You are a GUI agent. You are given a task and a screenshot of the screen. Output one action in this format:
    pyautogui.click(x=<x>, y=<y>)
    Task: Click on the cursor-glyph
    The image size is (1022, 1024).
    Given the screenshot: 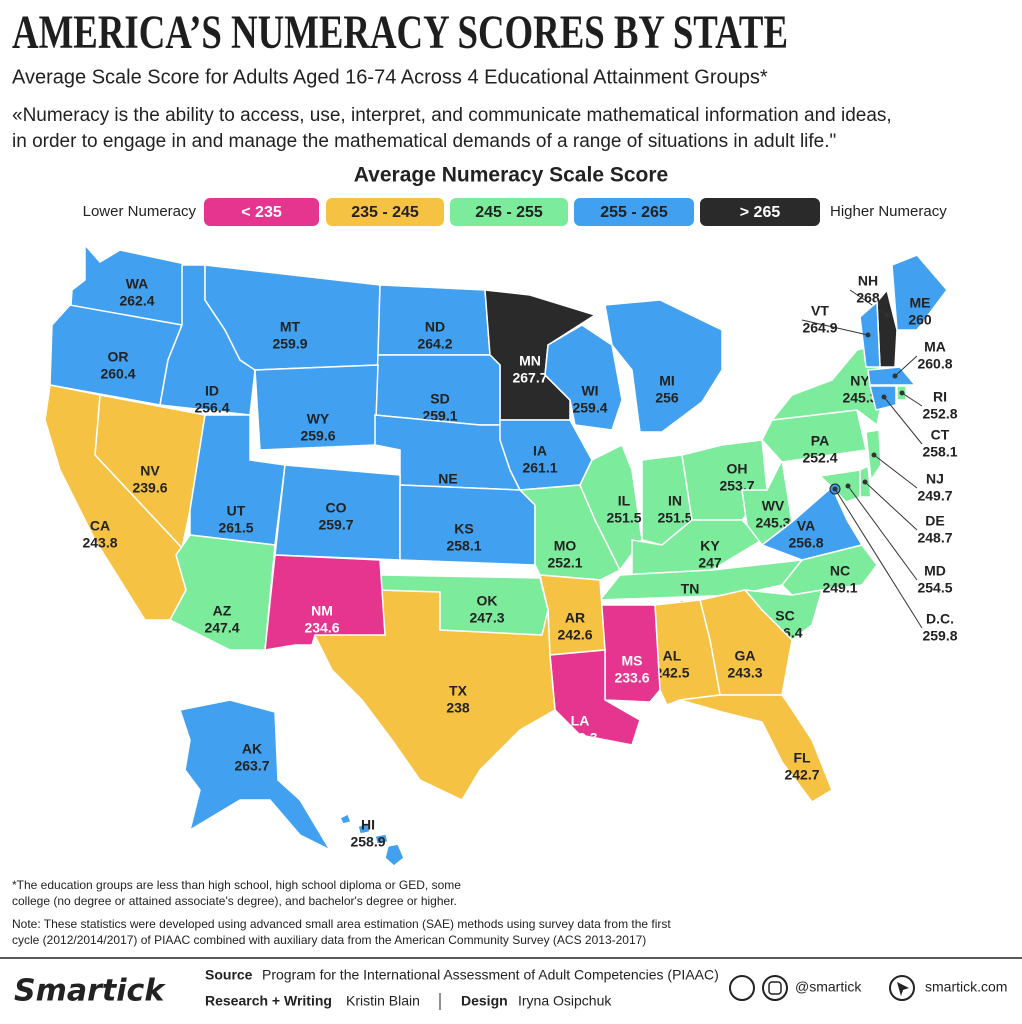 What is the action you would take?
    pyautogui.click(x=903, y=989)
    